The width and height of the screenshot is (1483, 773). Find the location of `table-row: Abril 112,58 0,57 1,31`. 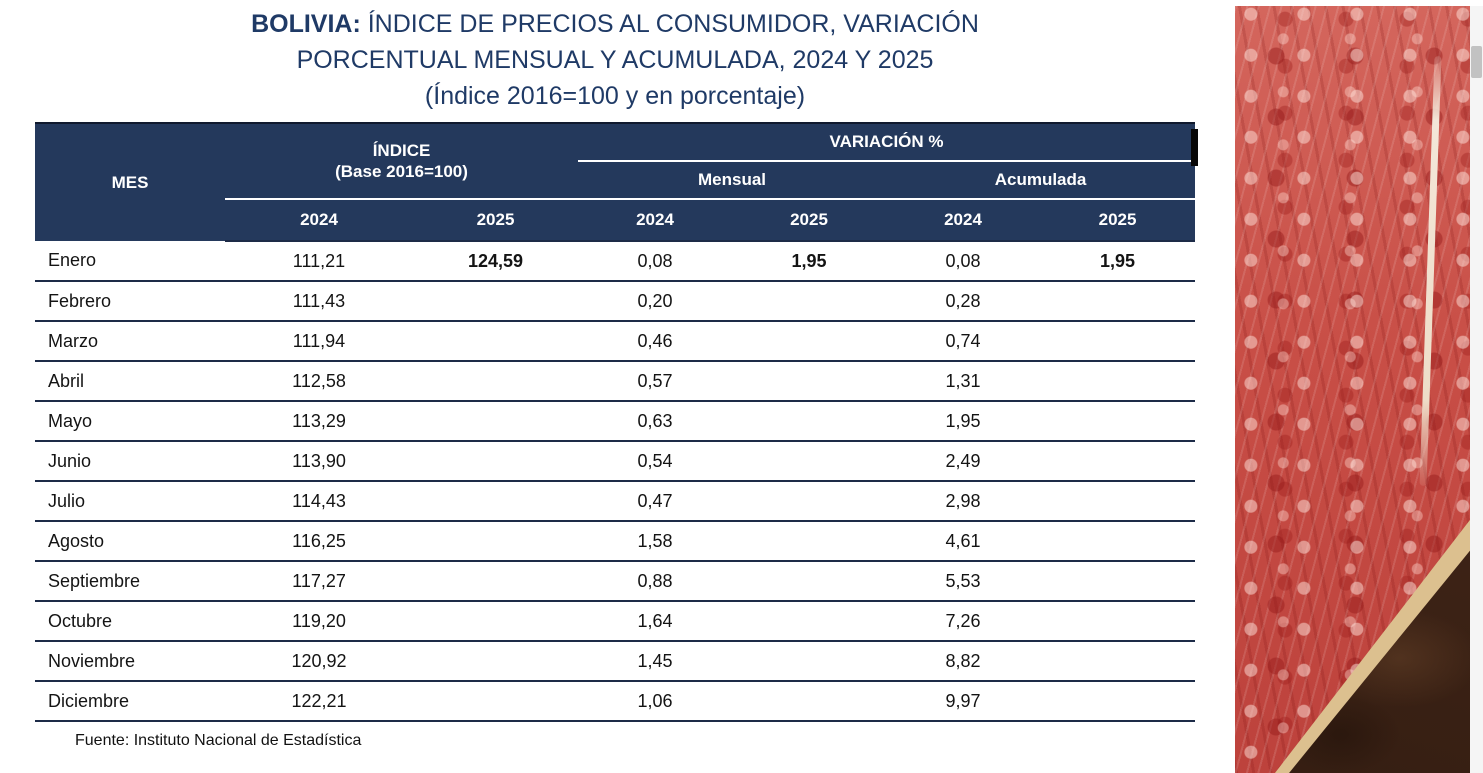

table-row: Abril 112,58 0,57 1,31 is located at coordinates (615, 381).